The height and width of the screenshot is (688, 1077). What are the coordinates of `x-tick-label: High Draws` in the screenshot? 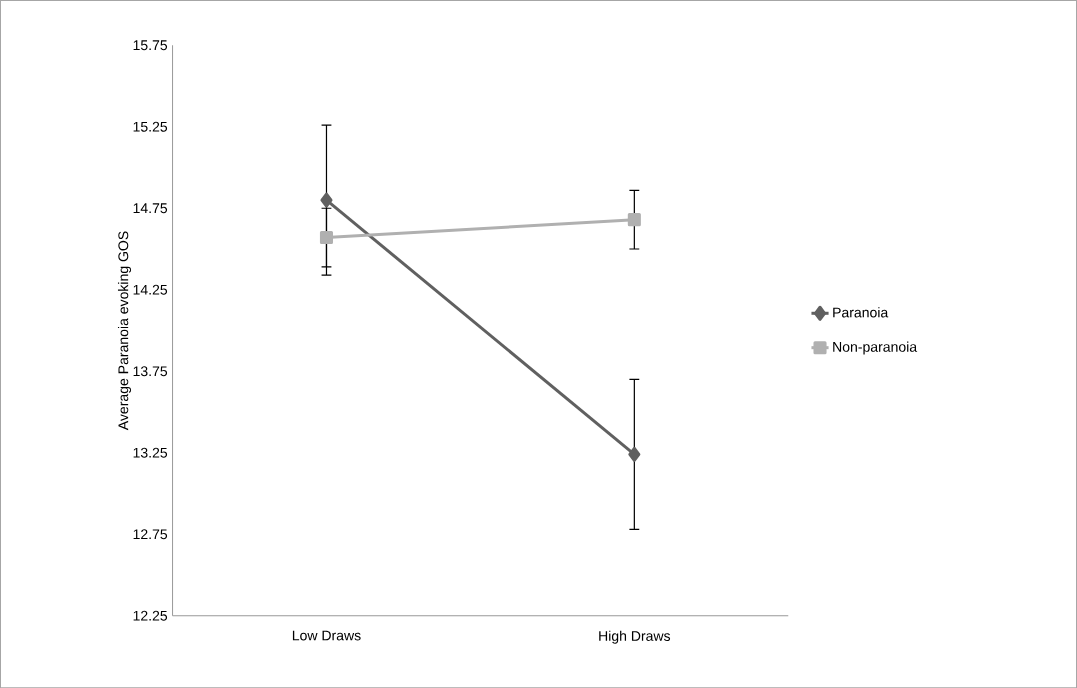 It's located at (635, 637).